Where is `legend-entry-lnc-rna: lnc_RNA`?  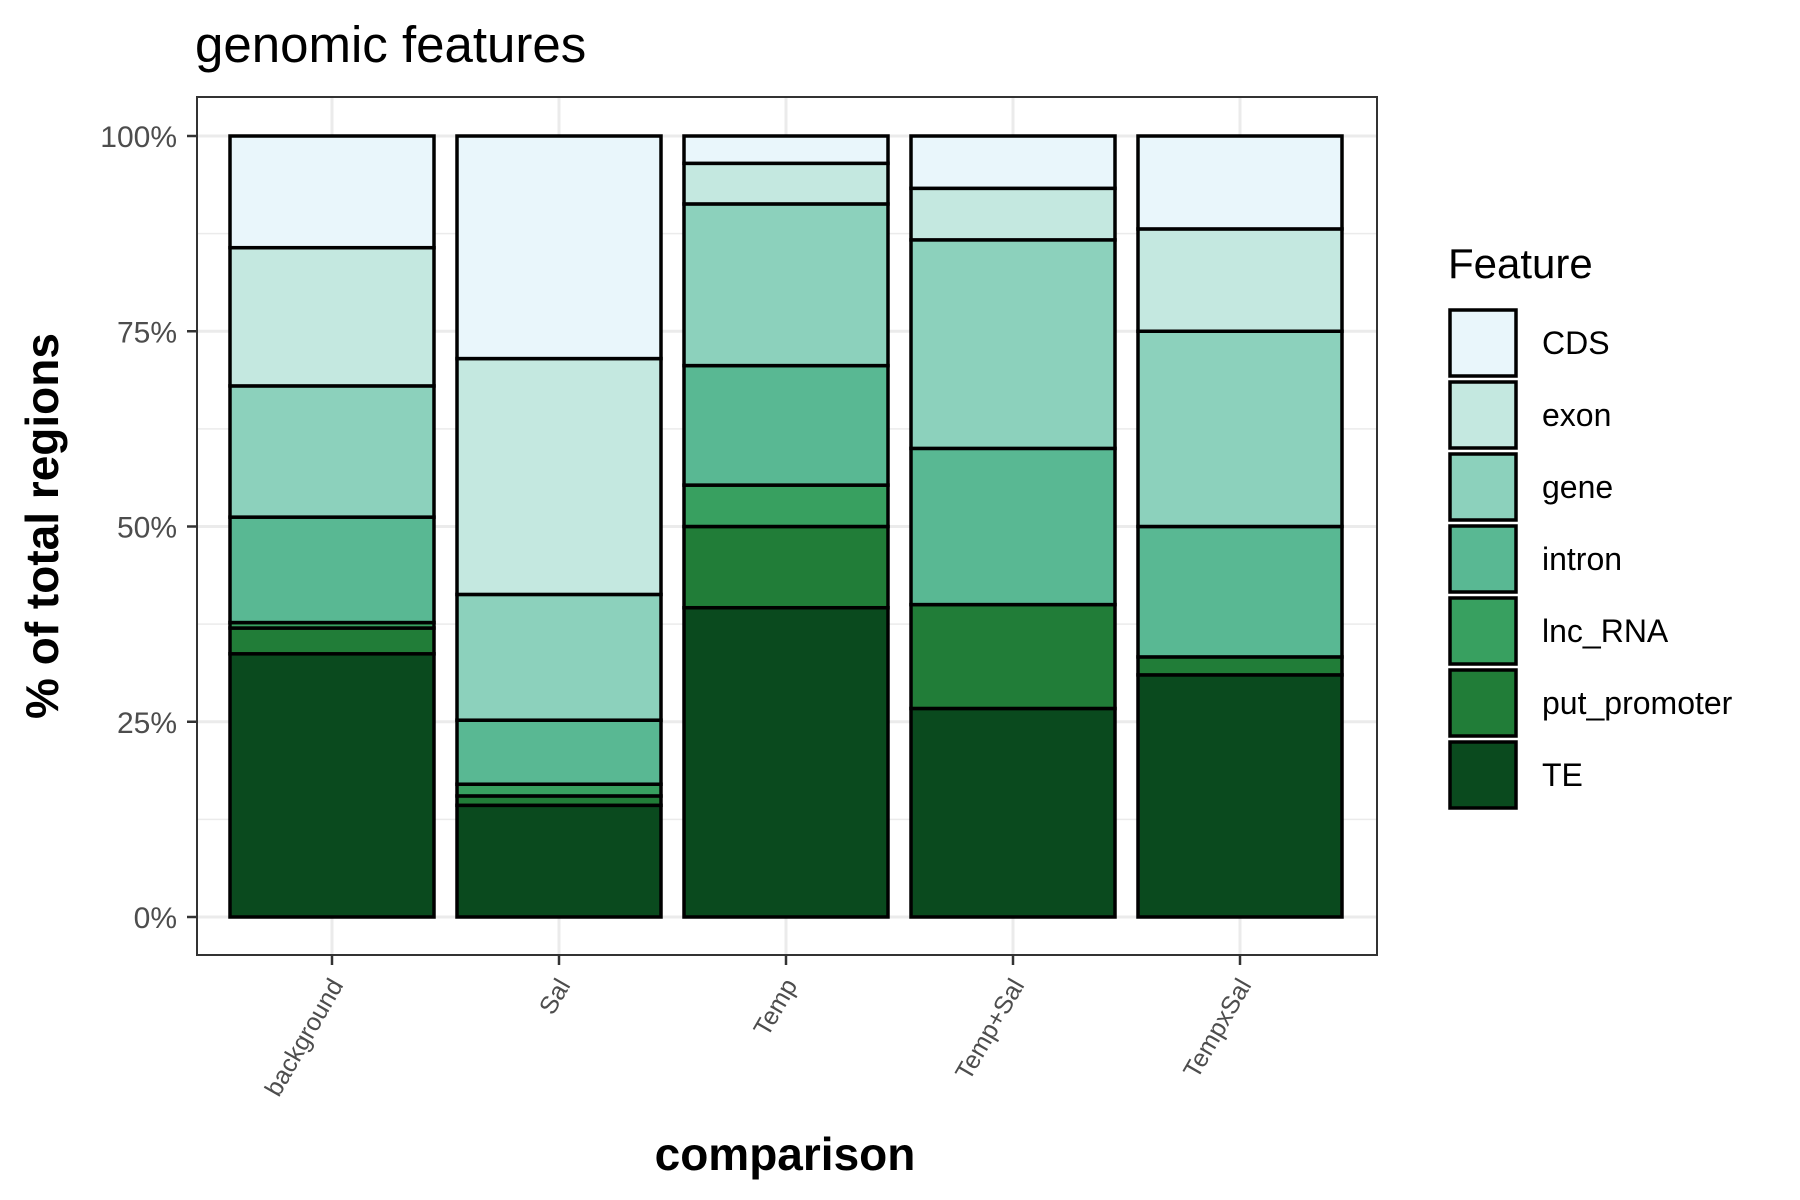 legend-entry-lnc-rna: lnc_RNA is located at coordinates (1558, 631).